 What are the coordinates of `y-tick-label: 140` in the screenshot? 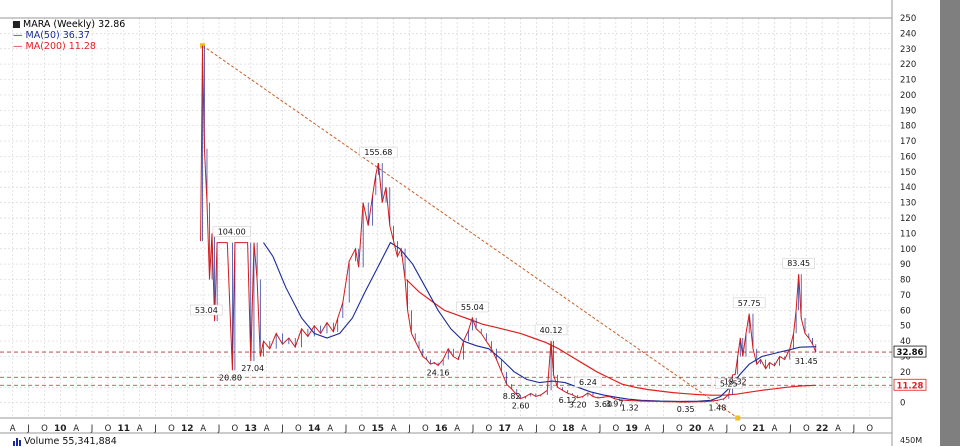 It's located at (908, 188).